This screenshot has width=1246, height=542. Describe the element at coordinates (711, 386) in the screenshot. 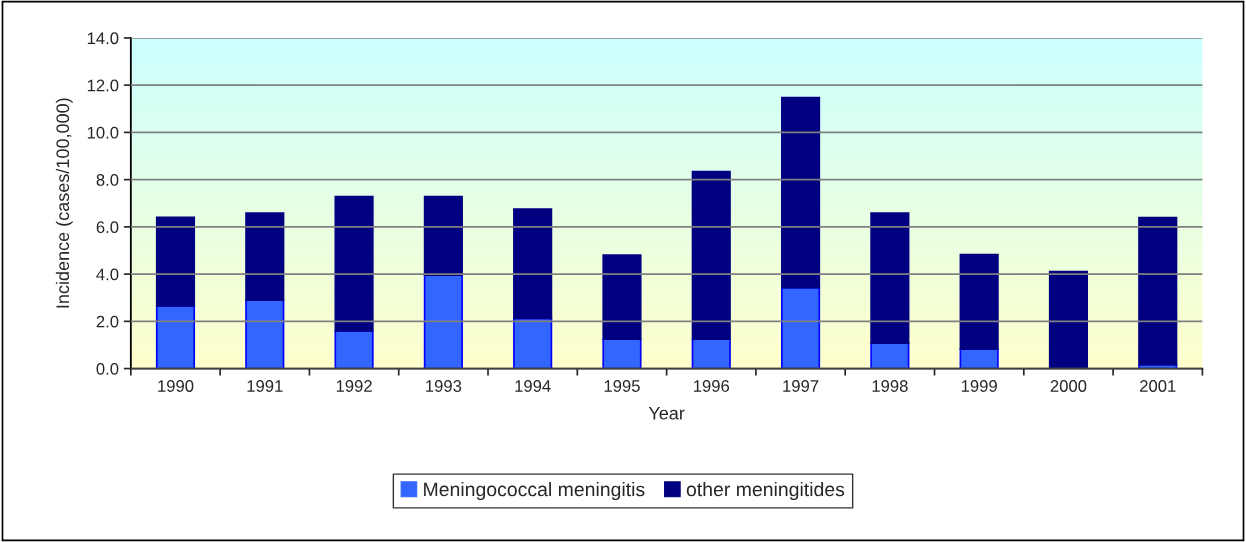

I see `x-tick-label: 1996` at that location.